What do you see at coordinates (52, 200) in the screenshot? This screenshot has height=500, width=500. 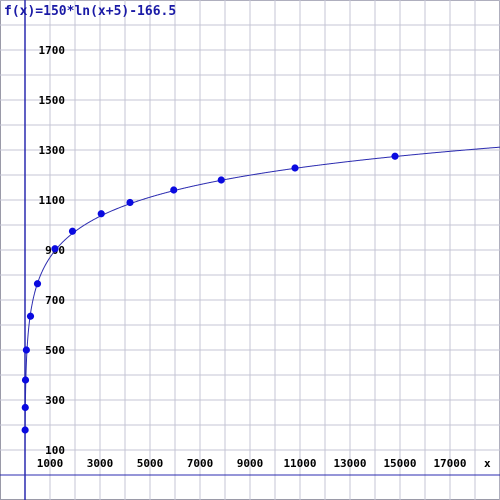 I see `y-tick-label: 1100` at bounding box center [52, 200].